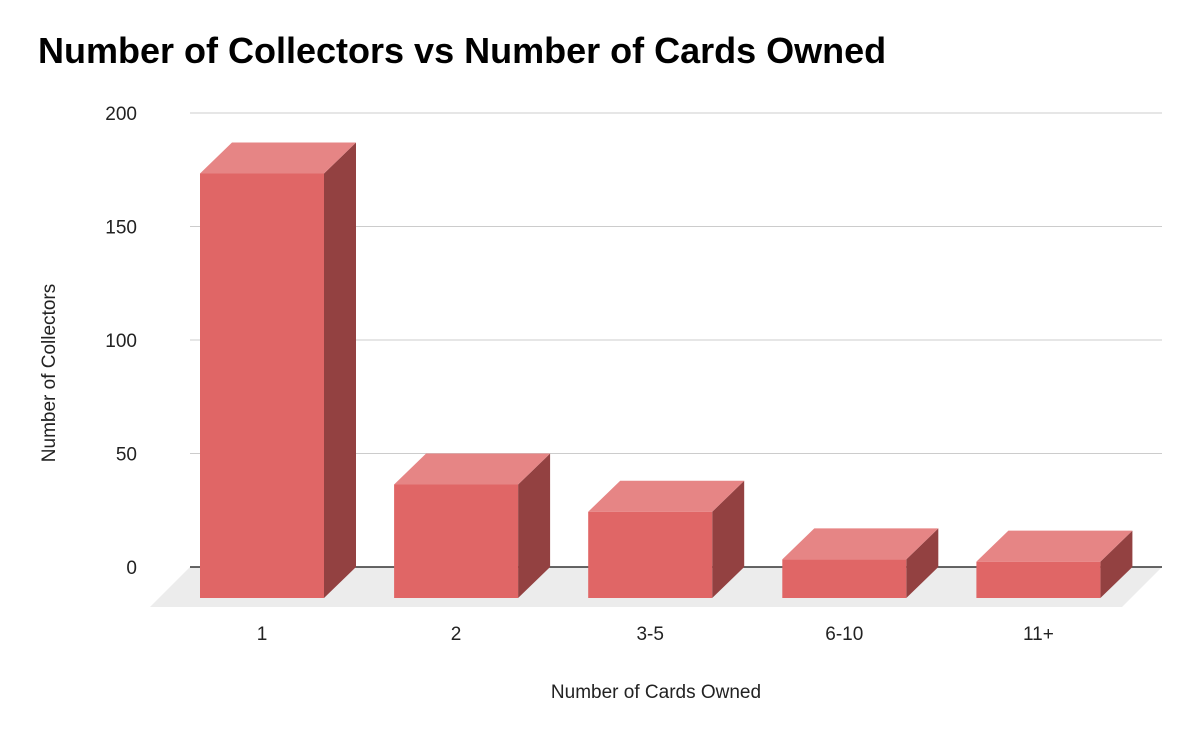 The image size is (1200, 742). Describe the element at coordinates (121, 228) in the screenshot. I see `y-tick-label: 150` at that location.